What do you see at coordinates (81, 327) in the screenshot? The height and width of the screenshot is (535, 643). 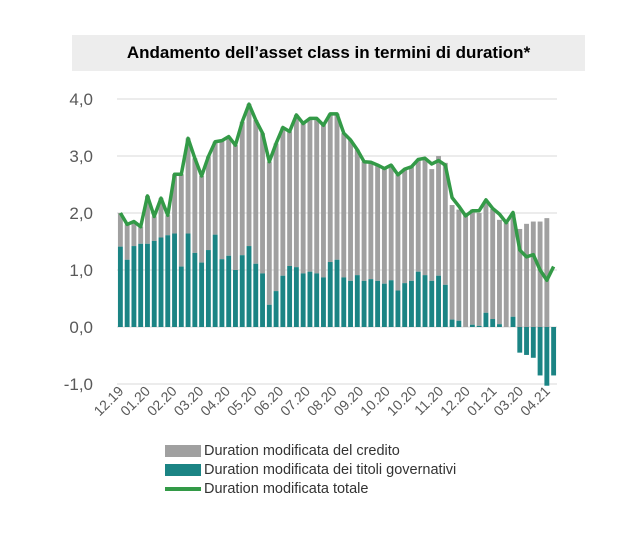 I see `y-tick-label: 0,0` at bounding box center [81, 327].